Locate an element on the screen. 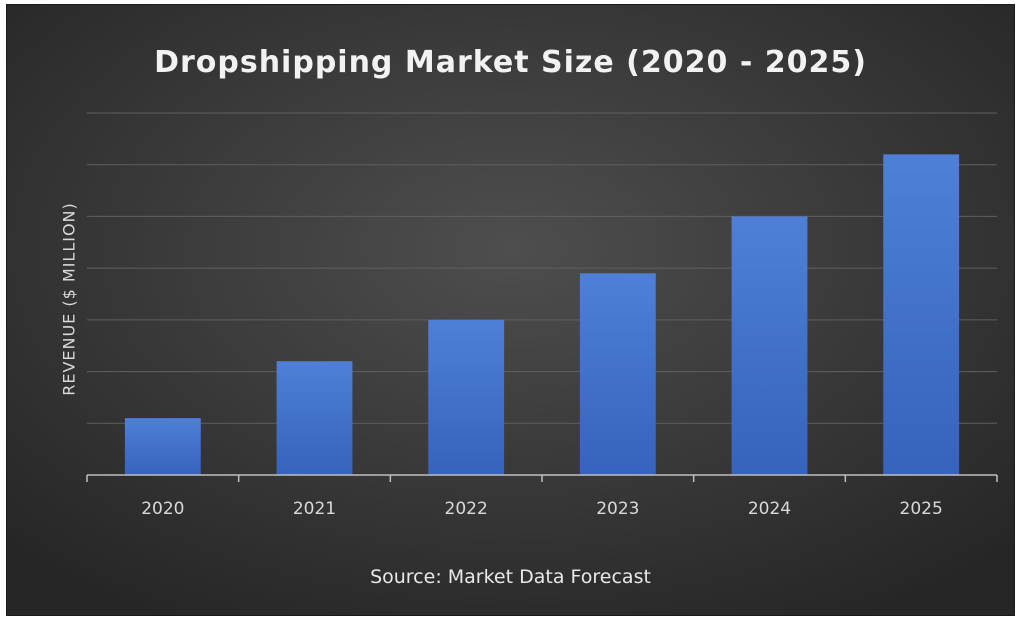 The width and height of the screenshot is (1017, 621). bar-2022 is located at coordinates (466, 397).